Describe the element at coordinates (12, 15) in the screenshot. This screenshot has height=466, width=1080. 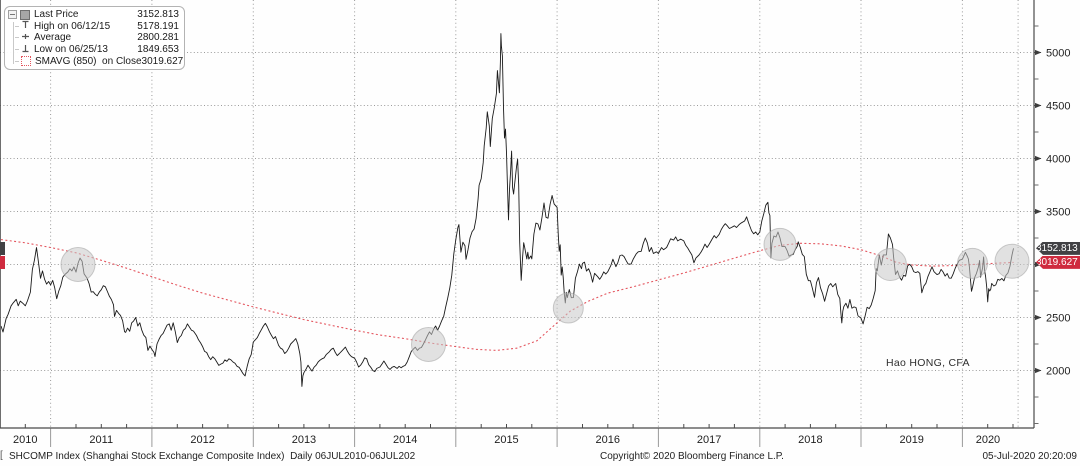
I see `expand-box-icon` at that location.